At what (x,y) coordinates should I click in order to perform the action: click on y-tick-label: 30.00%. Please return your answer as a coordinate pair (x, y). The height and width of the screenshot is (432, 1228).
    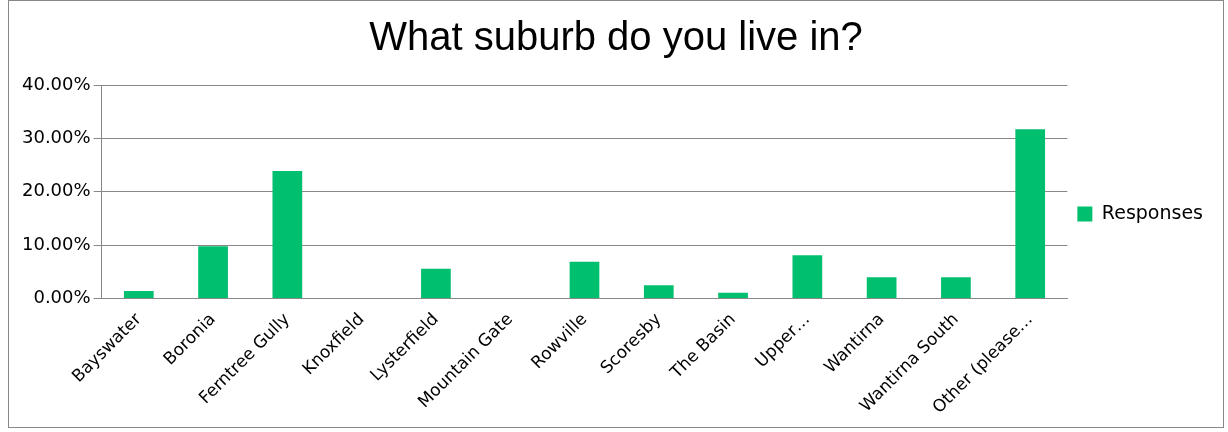
    Looking at the image, I should click on (56, 137).